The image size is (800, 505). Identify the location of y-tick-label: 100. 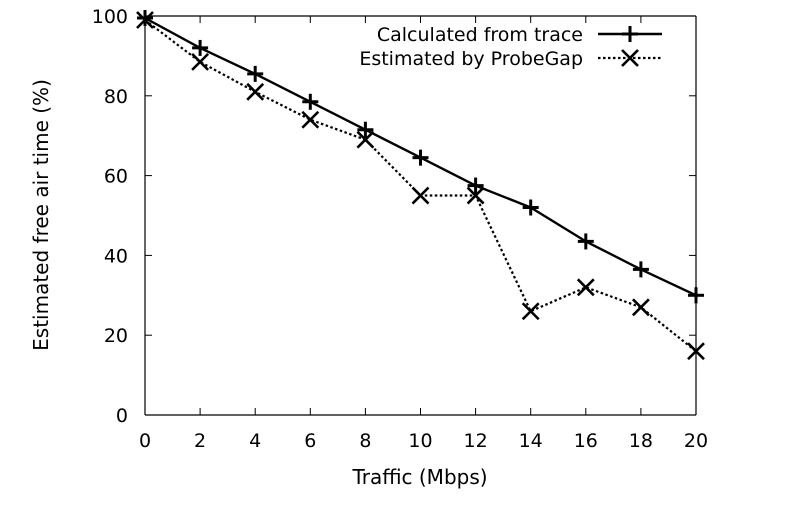
(110, 17).